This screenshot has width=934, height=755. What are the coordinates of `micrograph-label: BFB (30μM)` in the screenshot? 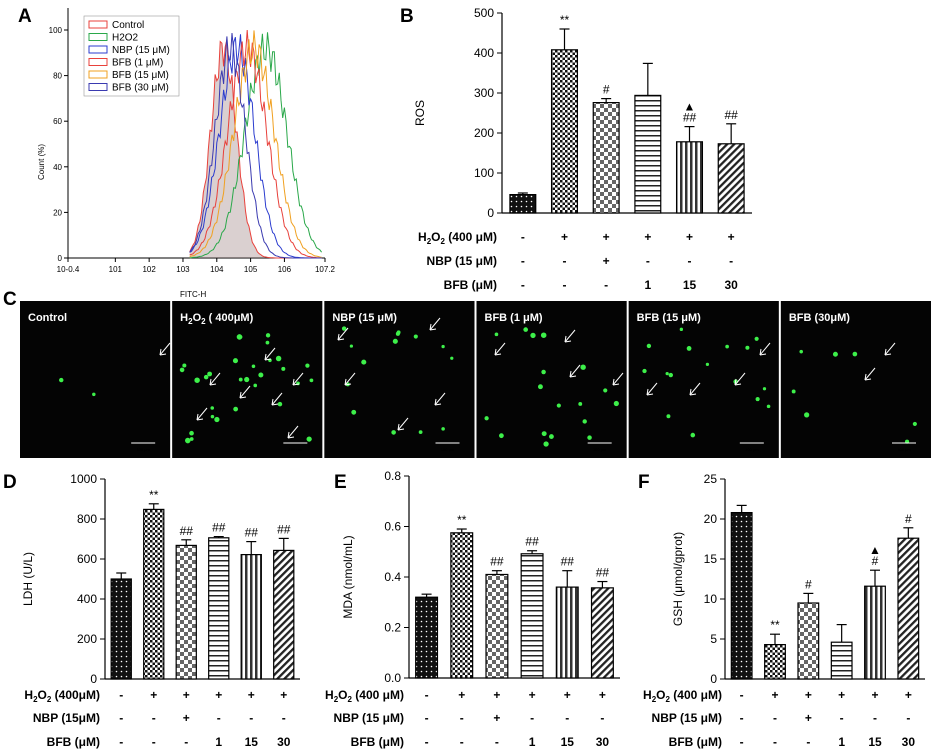 It's located at (819, 318).